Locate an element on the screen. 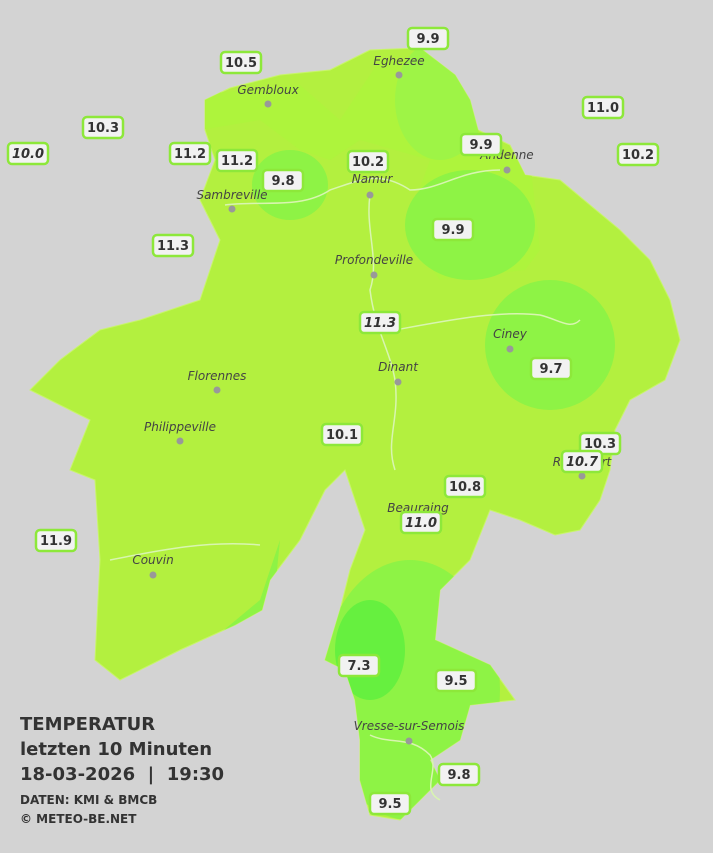  station-value: 11.9 is located at coordinates (56, 541).